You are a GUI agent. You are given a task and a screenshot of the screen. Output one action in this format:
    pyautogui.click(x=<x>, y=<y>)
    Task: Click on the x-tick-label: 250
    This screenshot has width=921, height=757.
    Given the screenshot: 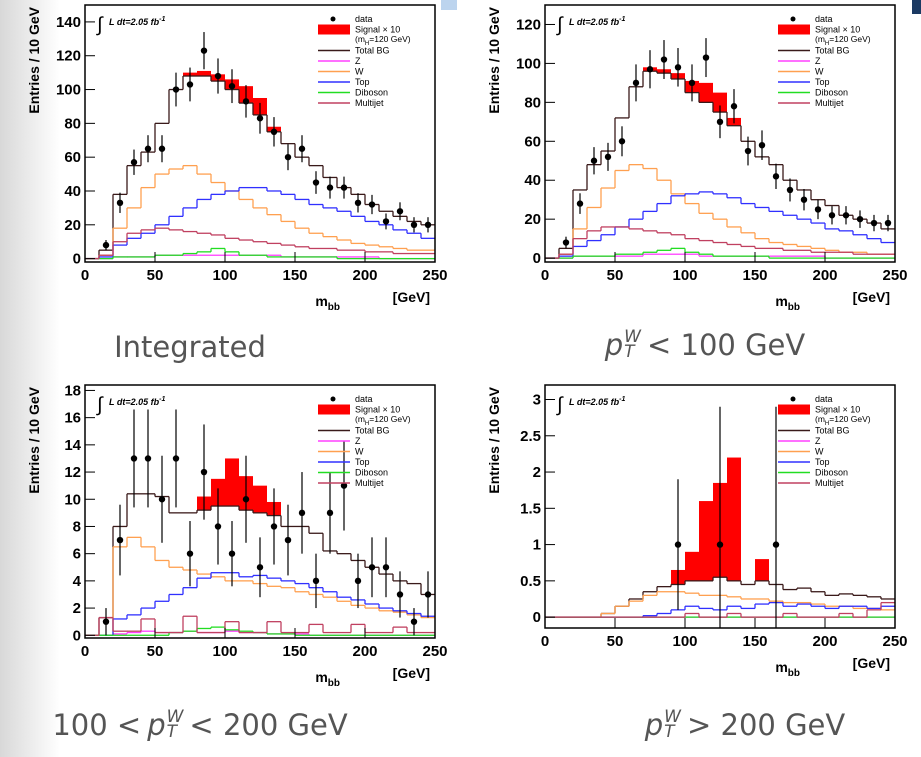 What is the action you would take?
    pyautogui.click(x=434, y=275)
    